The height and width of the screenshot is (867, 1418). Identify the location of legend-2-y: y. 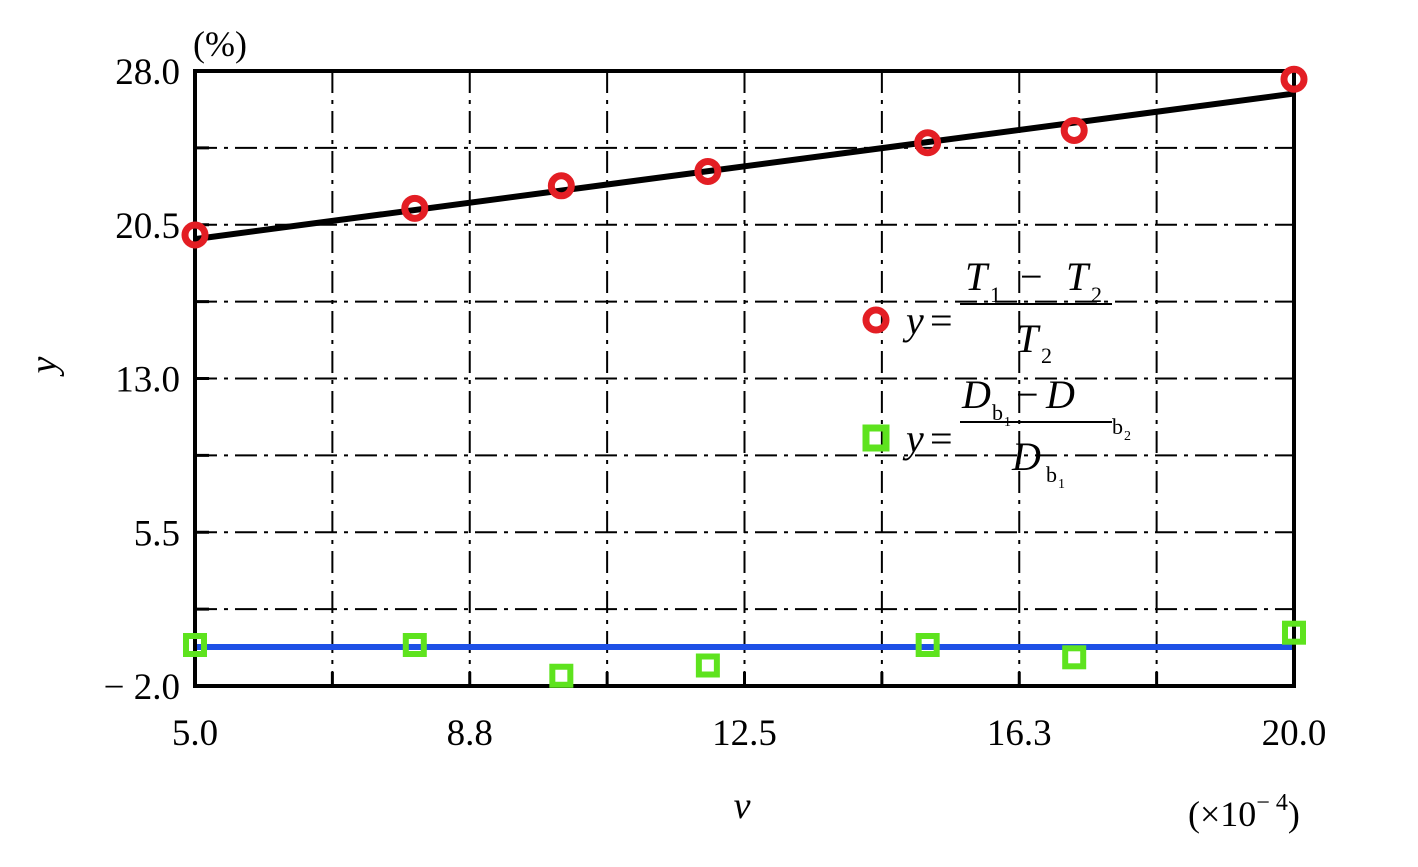
(913, 438).